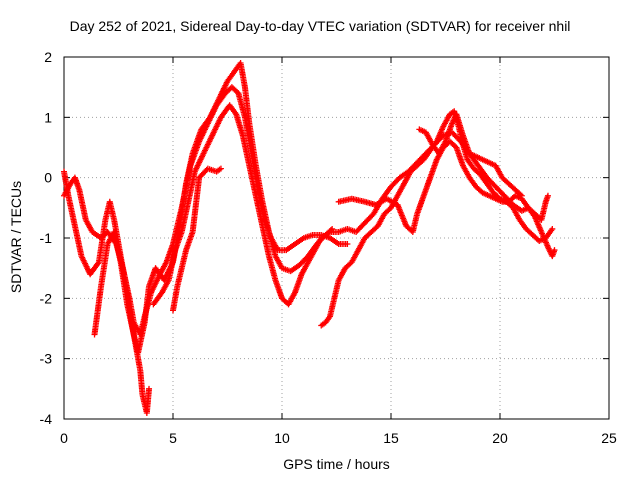  I want to click on x-tick-label: 10, so click(282, 438).